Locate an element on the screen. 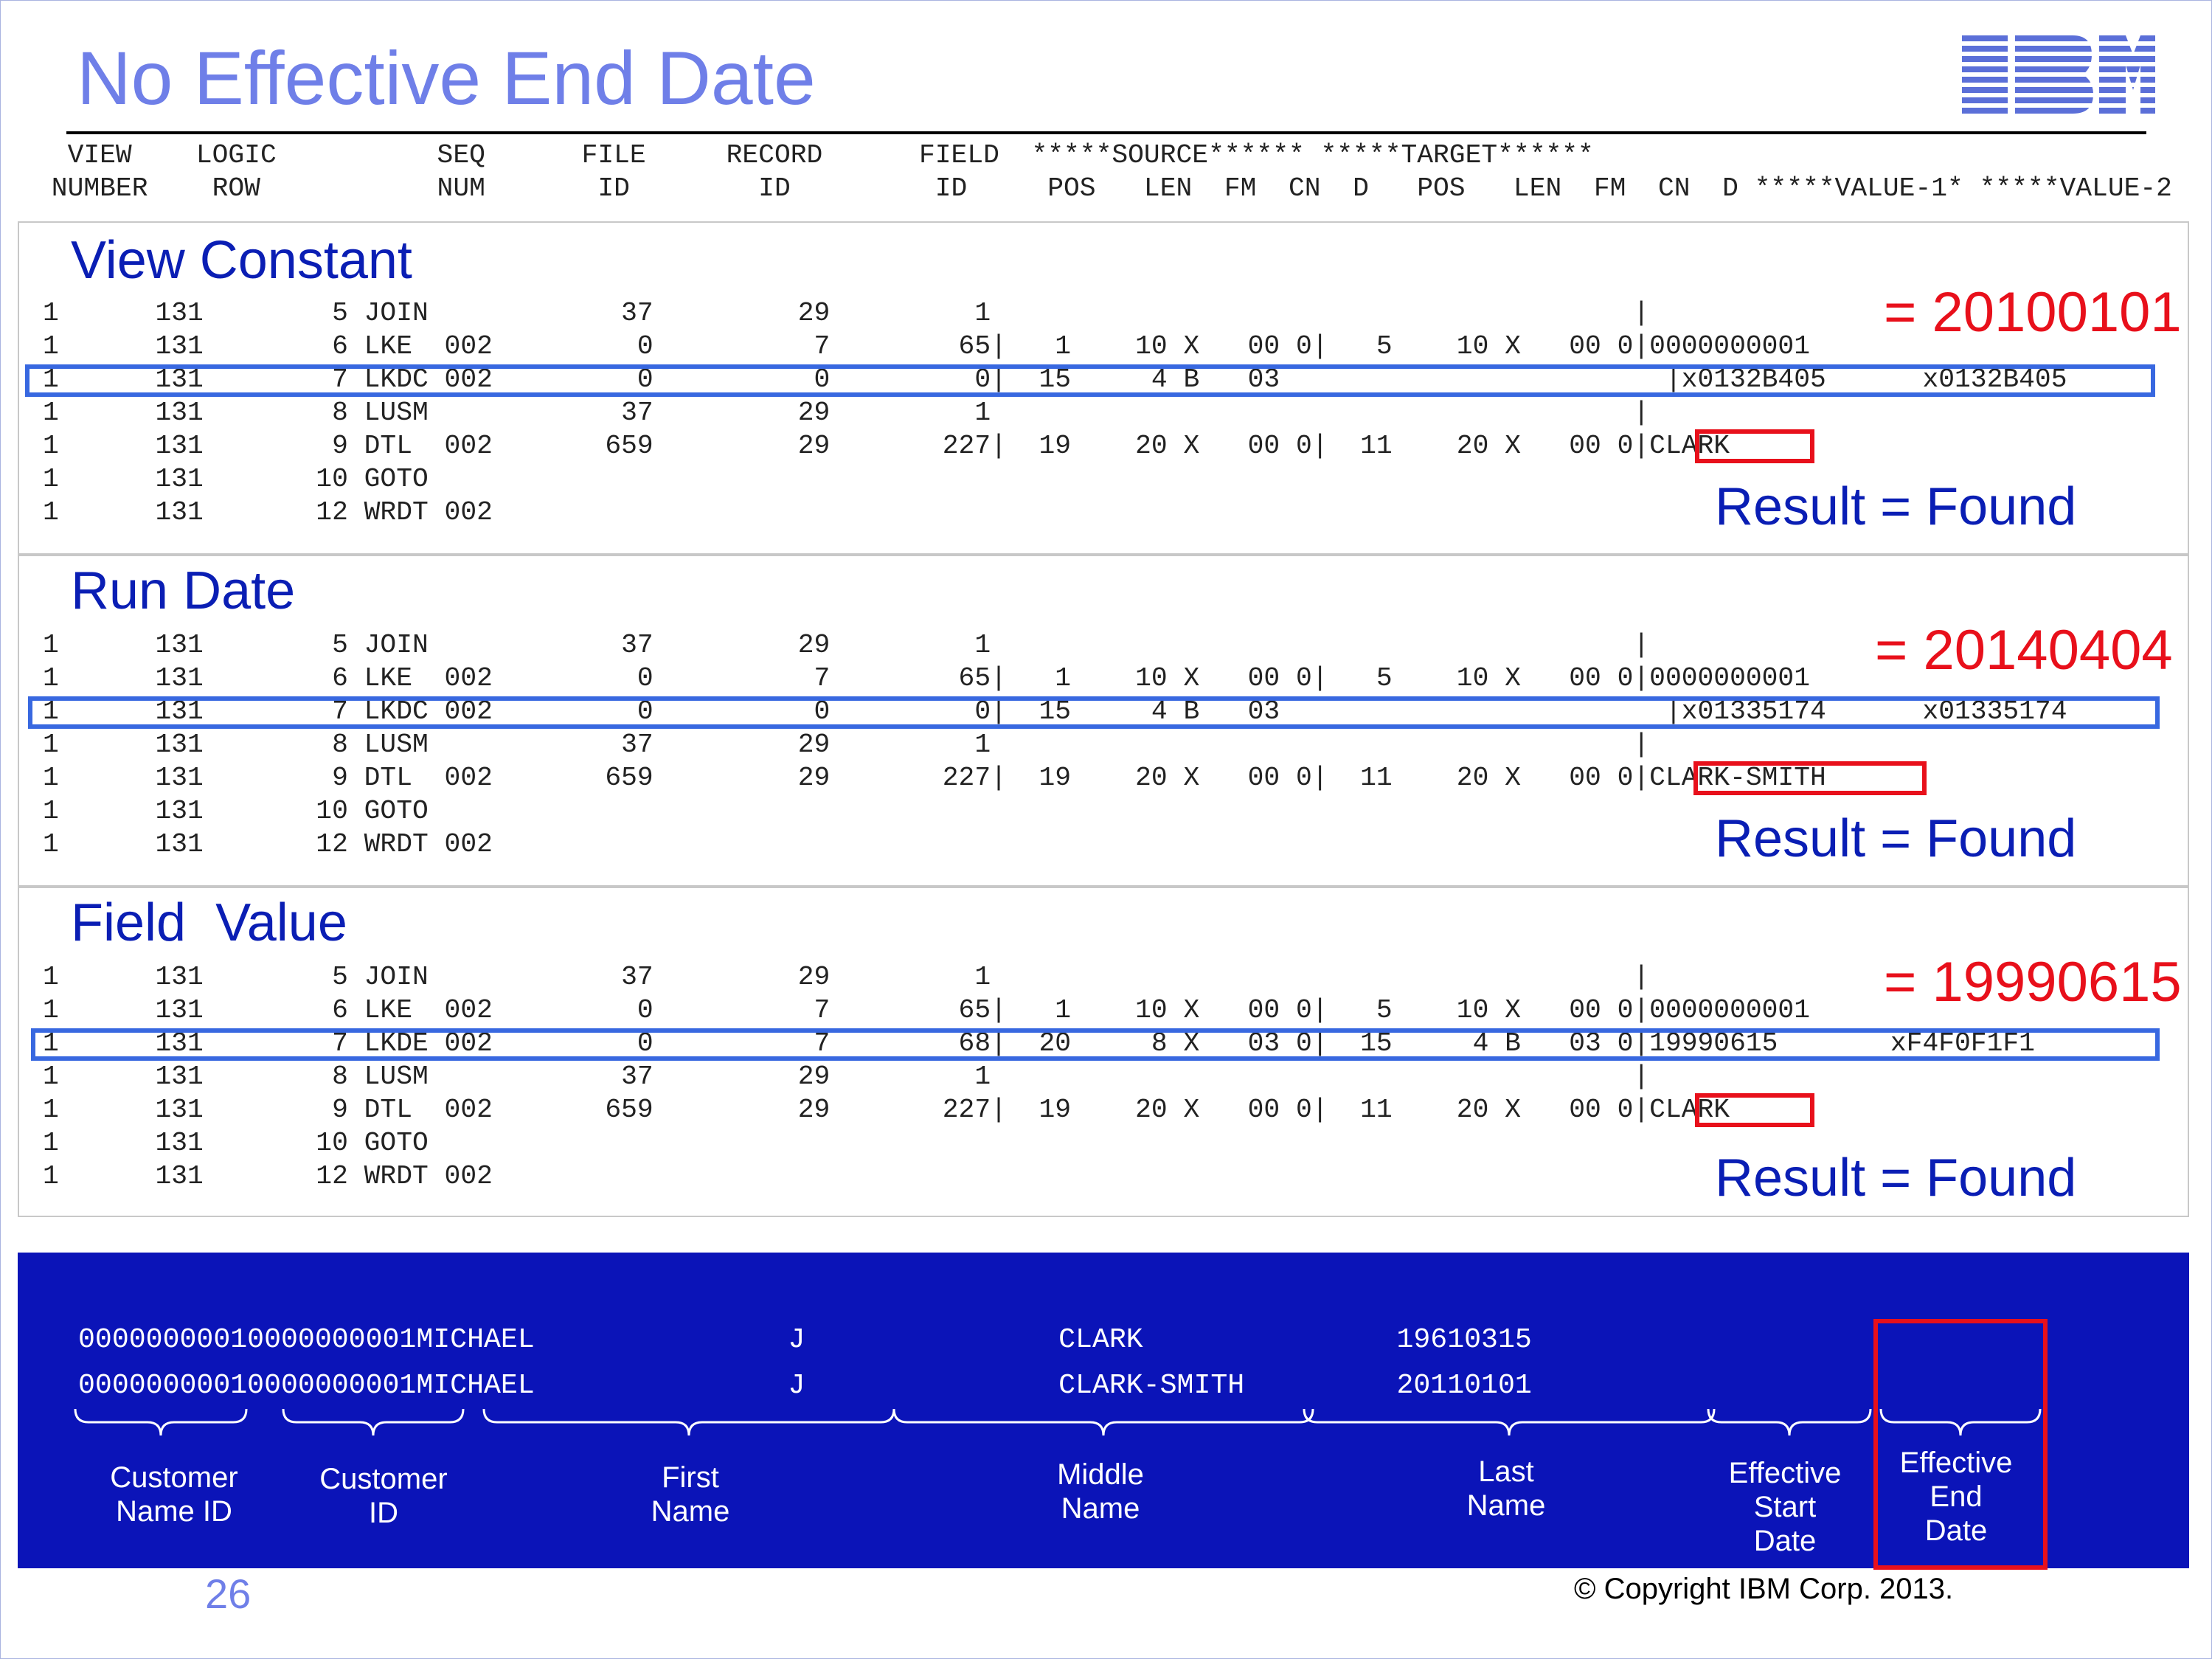  title-rule is located at coordinates (1106, 132).